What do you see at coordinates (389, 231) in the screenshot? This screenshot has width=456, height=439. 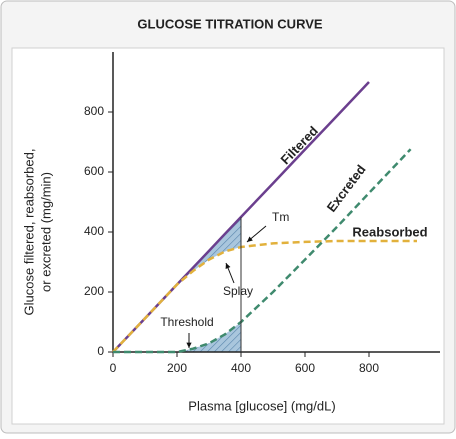 I see `series-label: Reabsorbed` at bounding box center [389, 231].